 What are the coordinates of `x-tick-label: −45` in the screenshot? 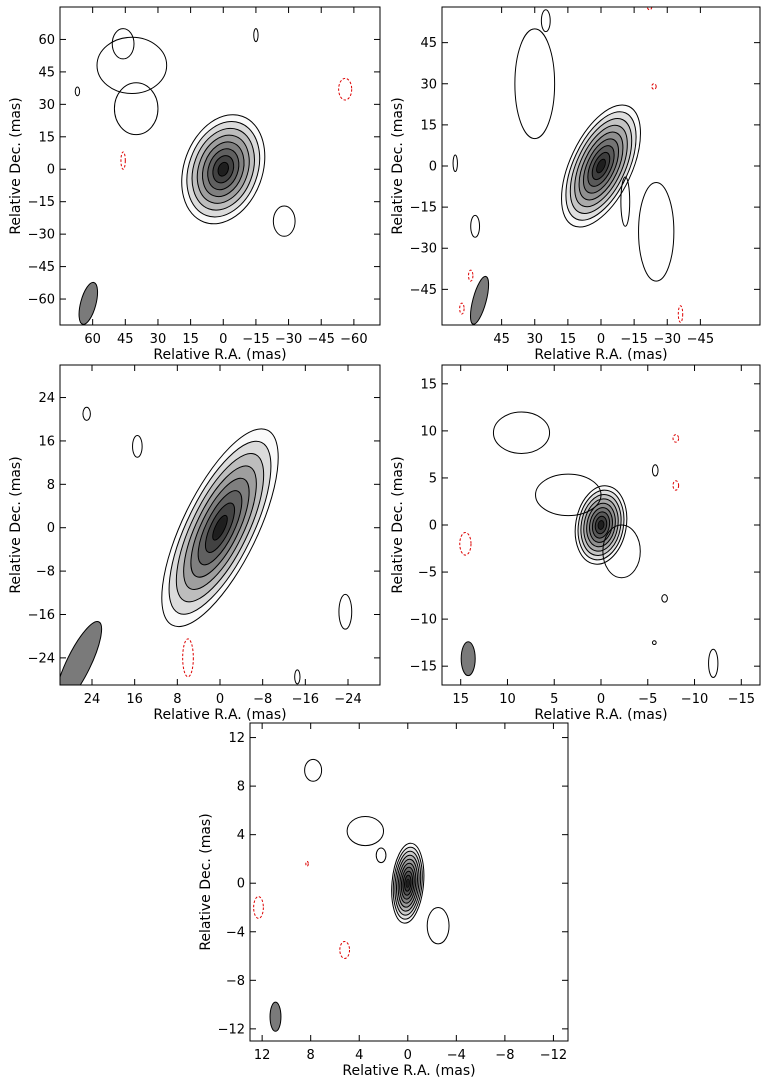 It's located at (321, 339).